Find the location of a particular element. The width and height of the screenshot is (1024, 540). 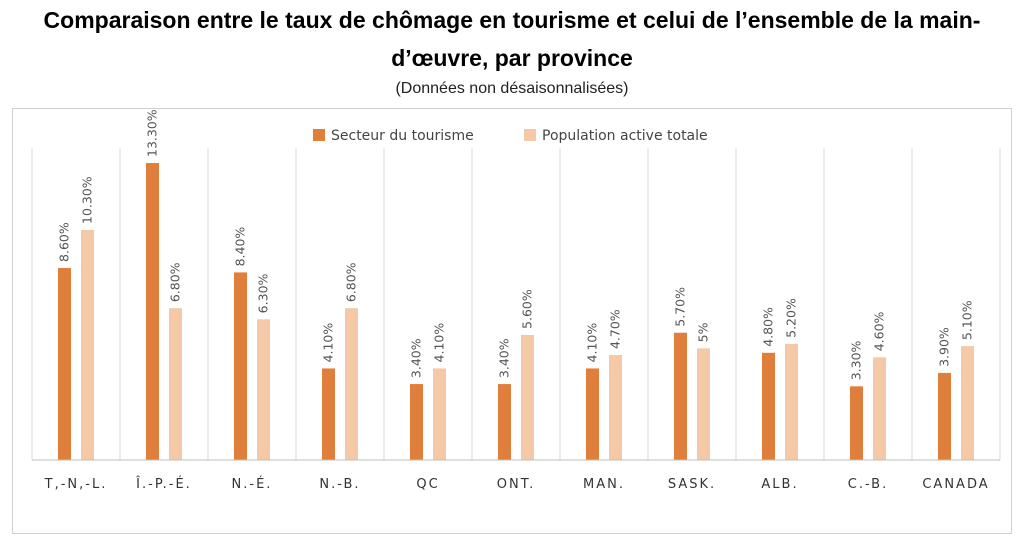

x-tick-label: N.-B. is located at coordinates (339, 484).